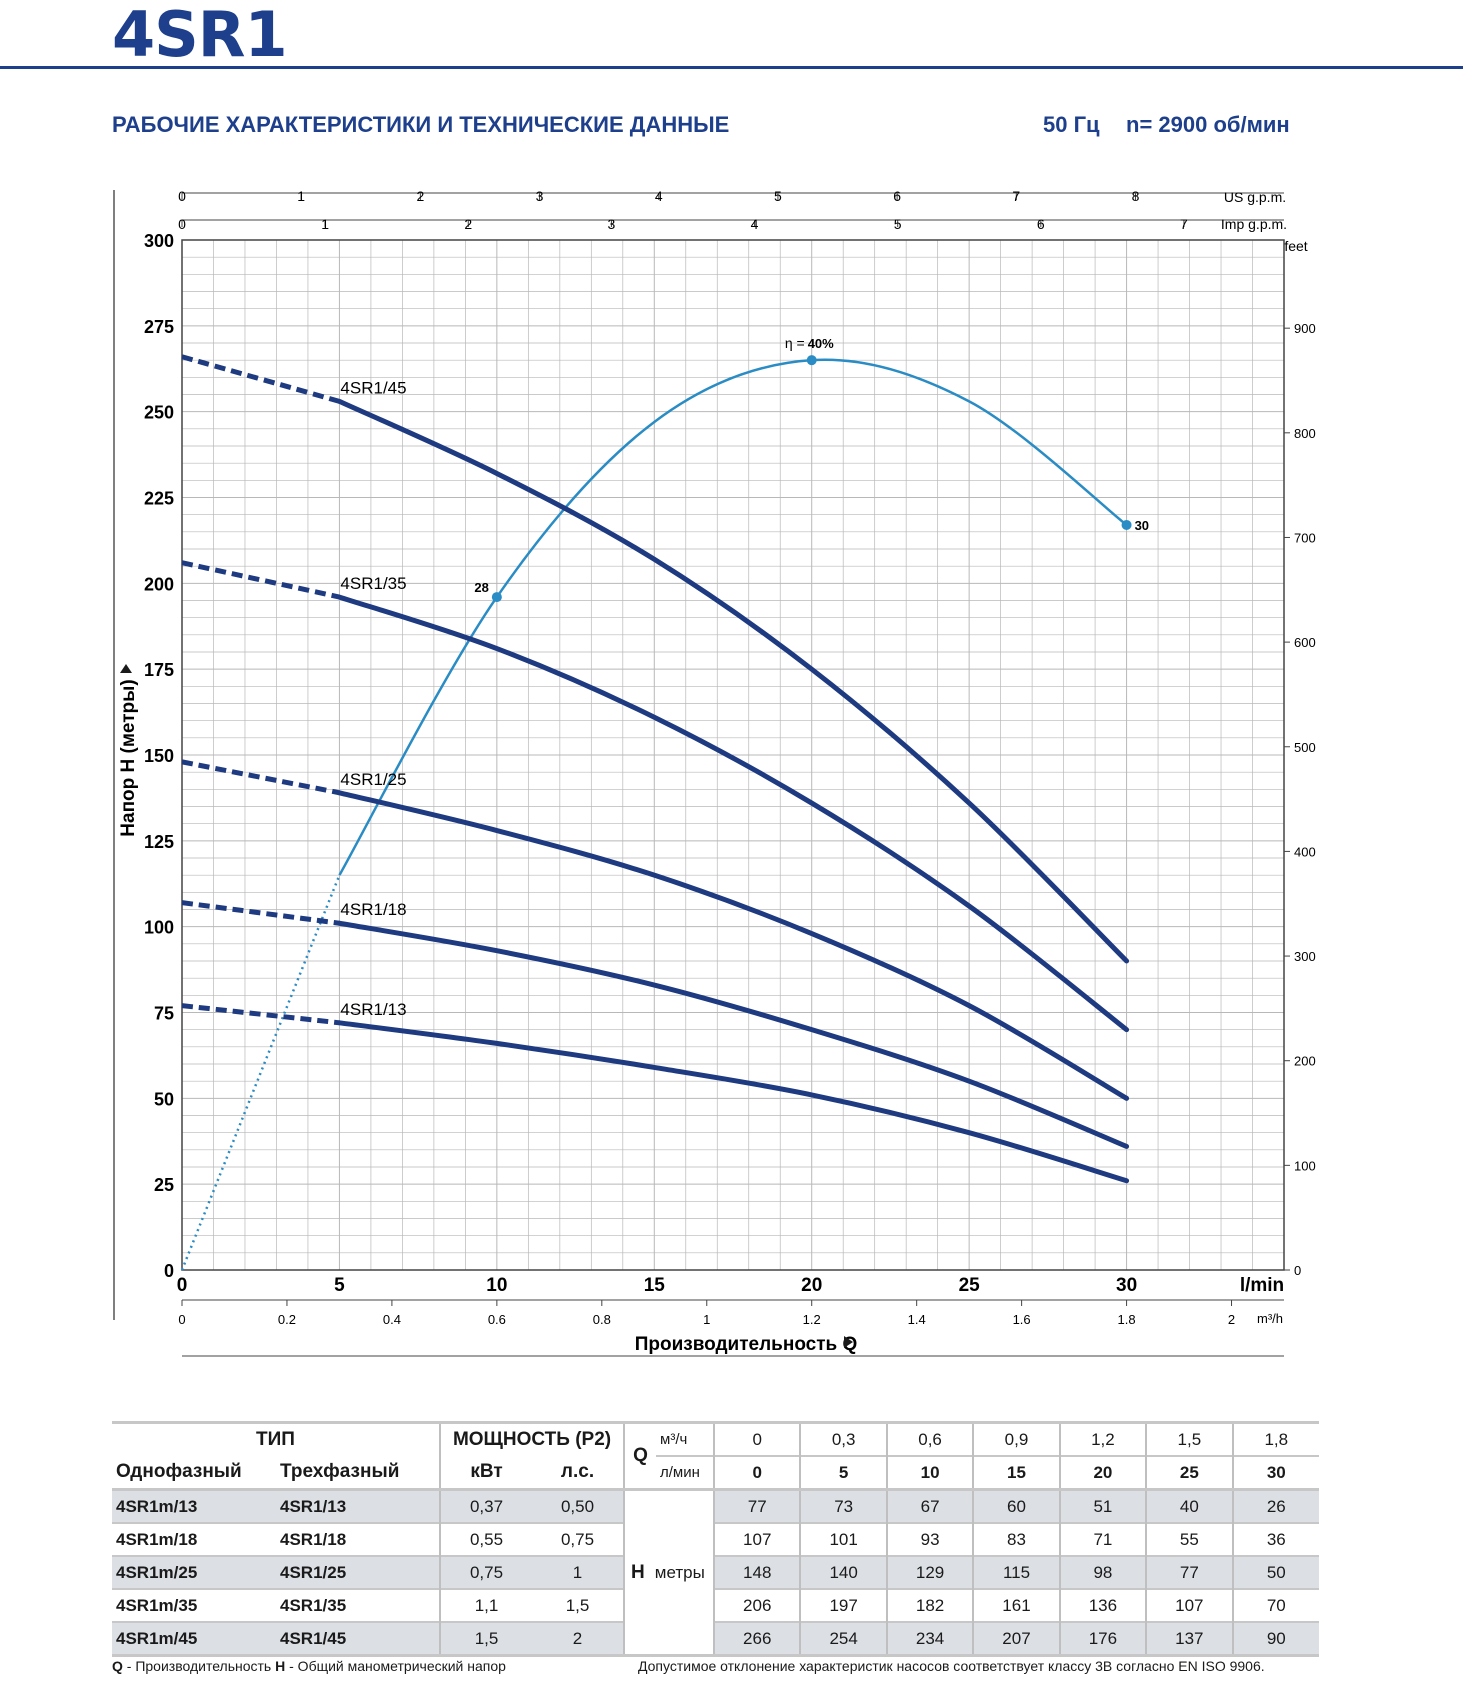 Image resolution: width=1463 pixels, height=1681 pixels. Describe the element at coordinates (392, 1319) in the screenshot. I see `m3h-tick-label: 0.4` at that location.